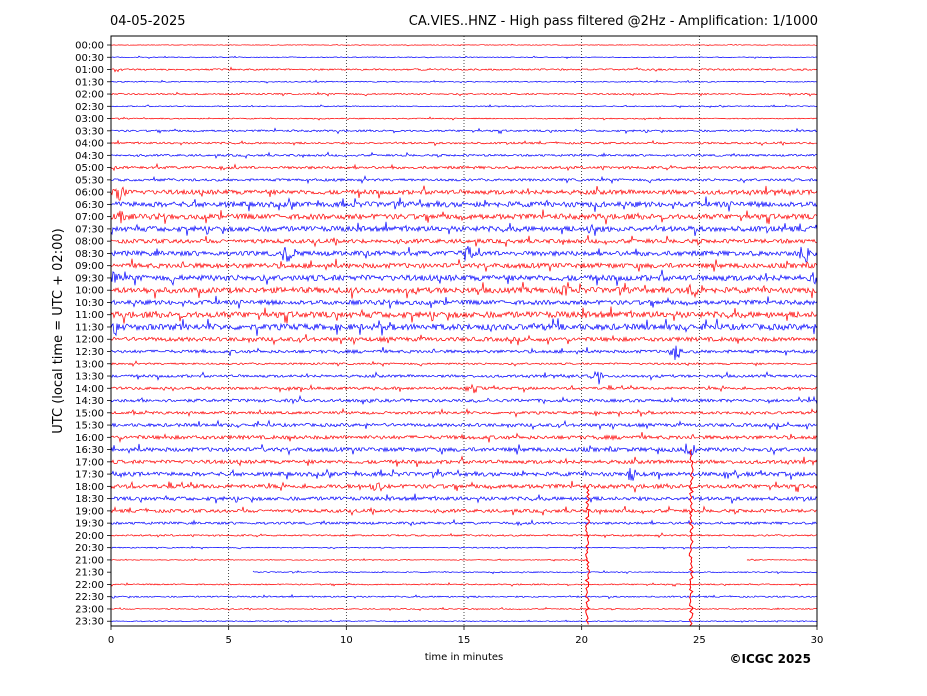 Image resolution: width=927 pixels, height=696 pixels. I want to click on row-label: 02:00, so click(89, 95).